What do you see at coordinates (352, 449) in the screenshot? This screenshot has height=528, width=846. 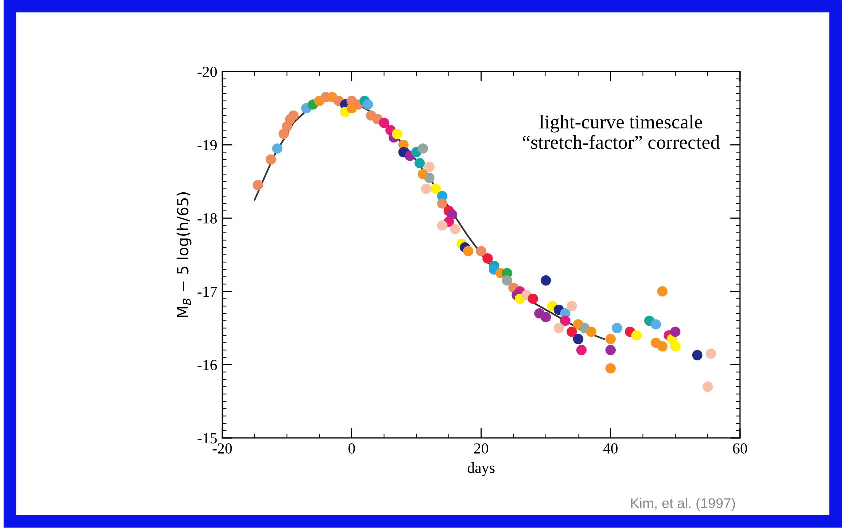 I see `x-tick-label: 0` at bounding box center [352, 449].